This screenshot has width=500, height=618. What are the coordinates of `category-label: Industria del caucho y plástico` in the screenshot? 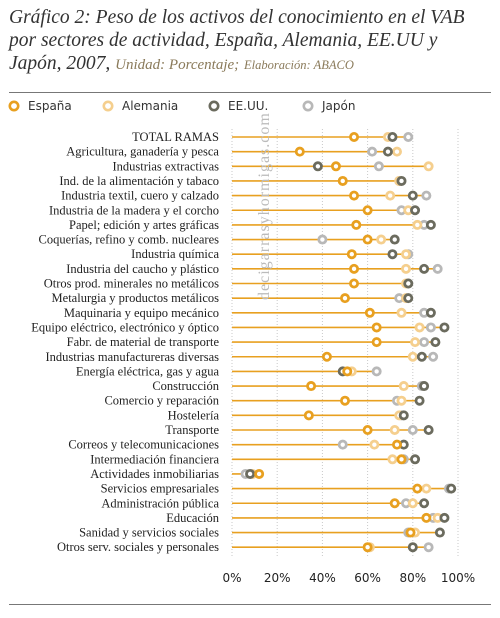 It's located at (142, 269).